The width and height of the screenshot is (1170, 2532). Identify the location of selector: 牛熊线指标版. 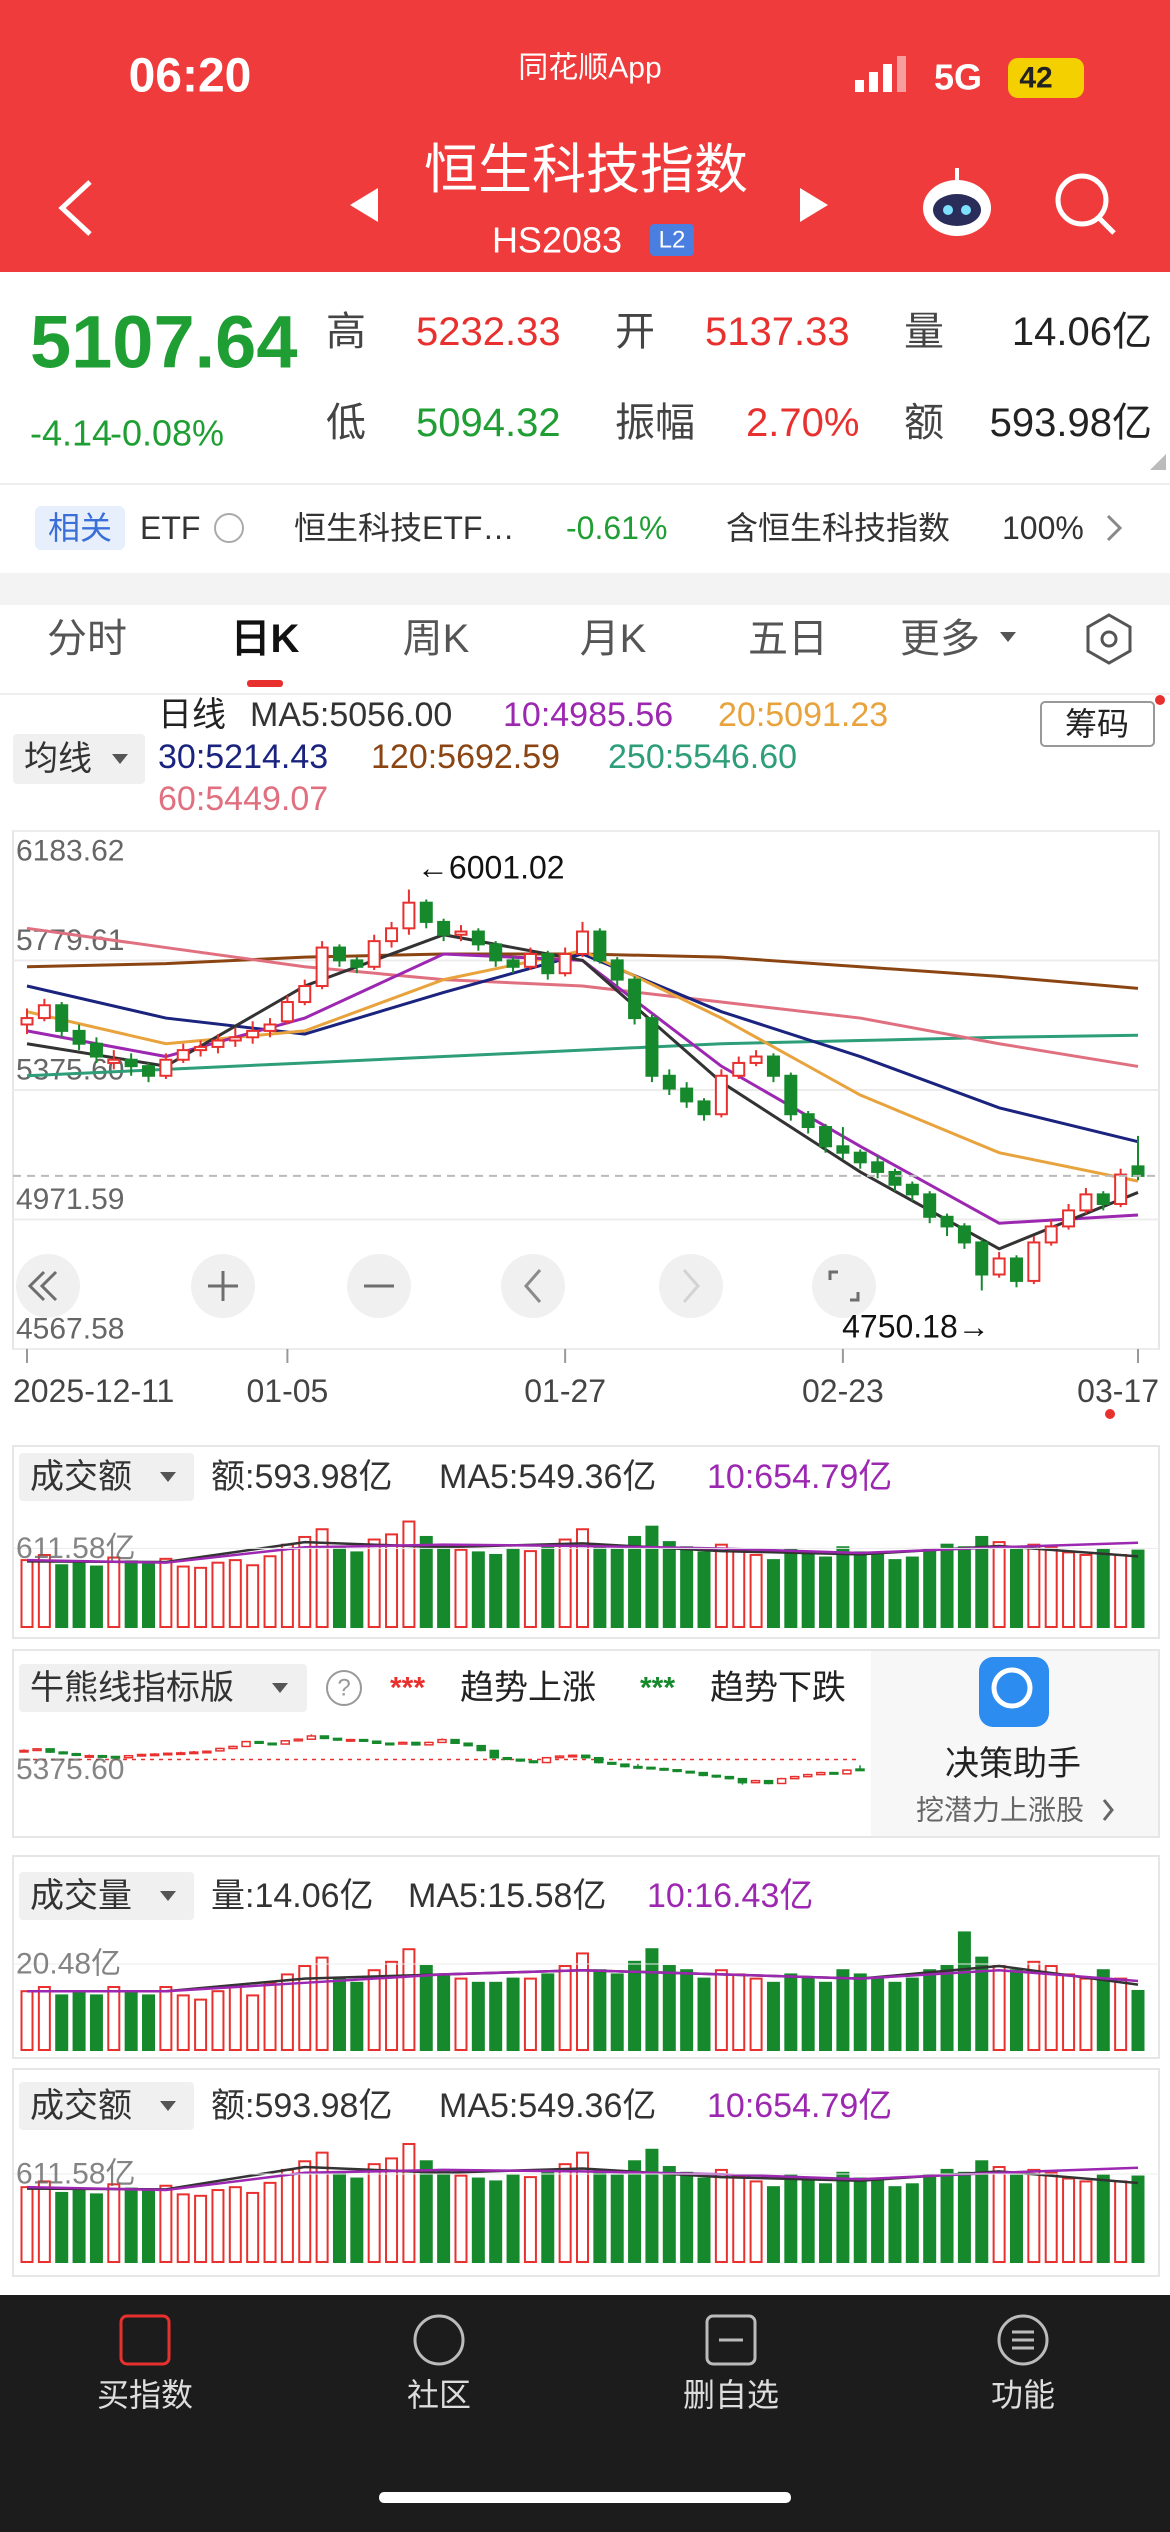
(132, 1688).